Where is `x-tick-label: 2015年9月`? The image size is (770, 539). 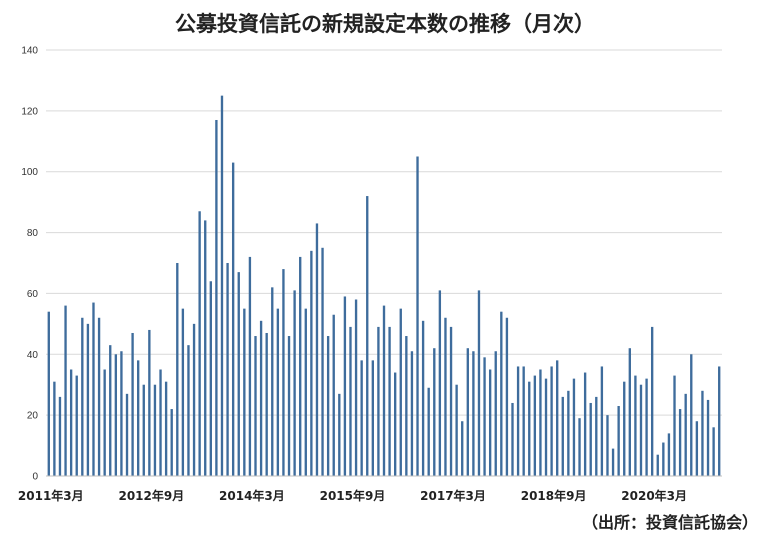 x-tick-label: 2015年9月 is located at coordinates (353, 495).